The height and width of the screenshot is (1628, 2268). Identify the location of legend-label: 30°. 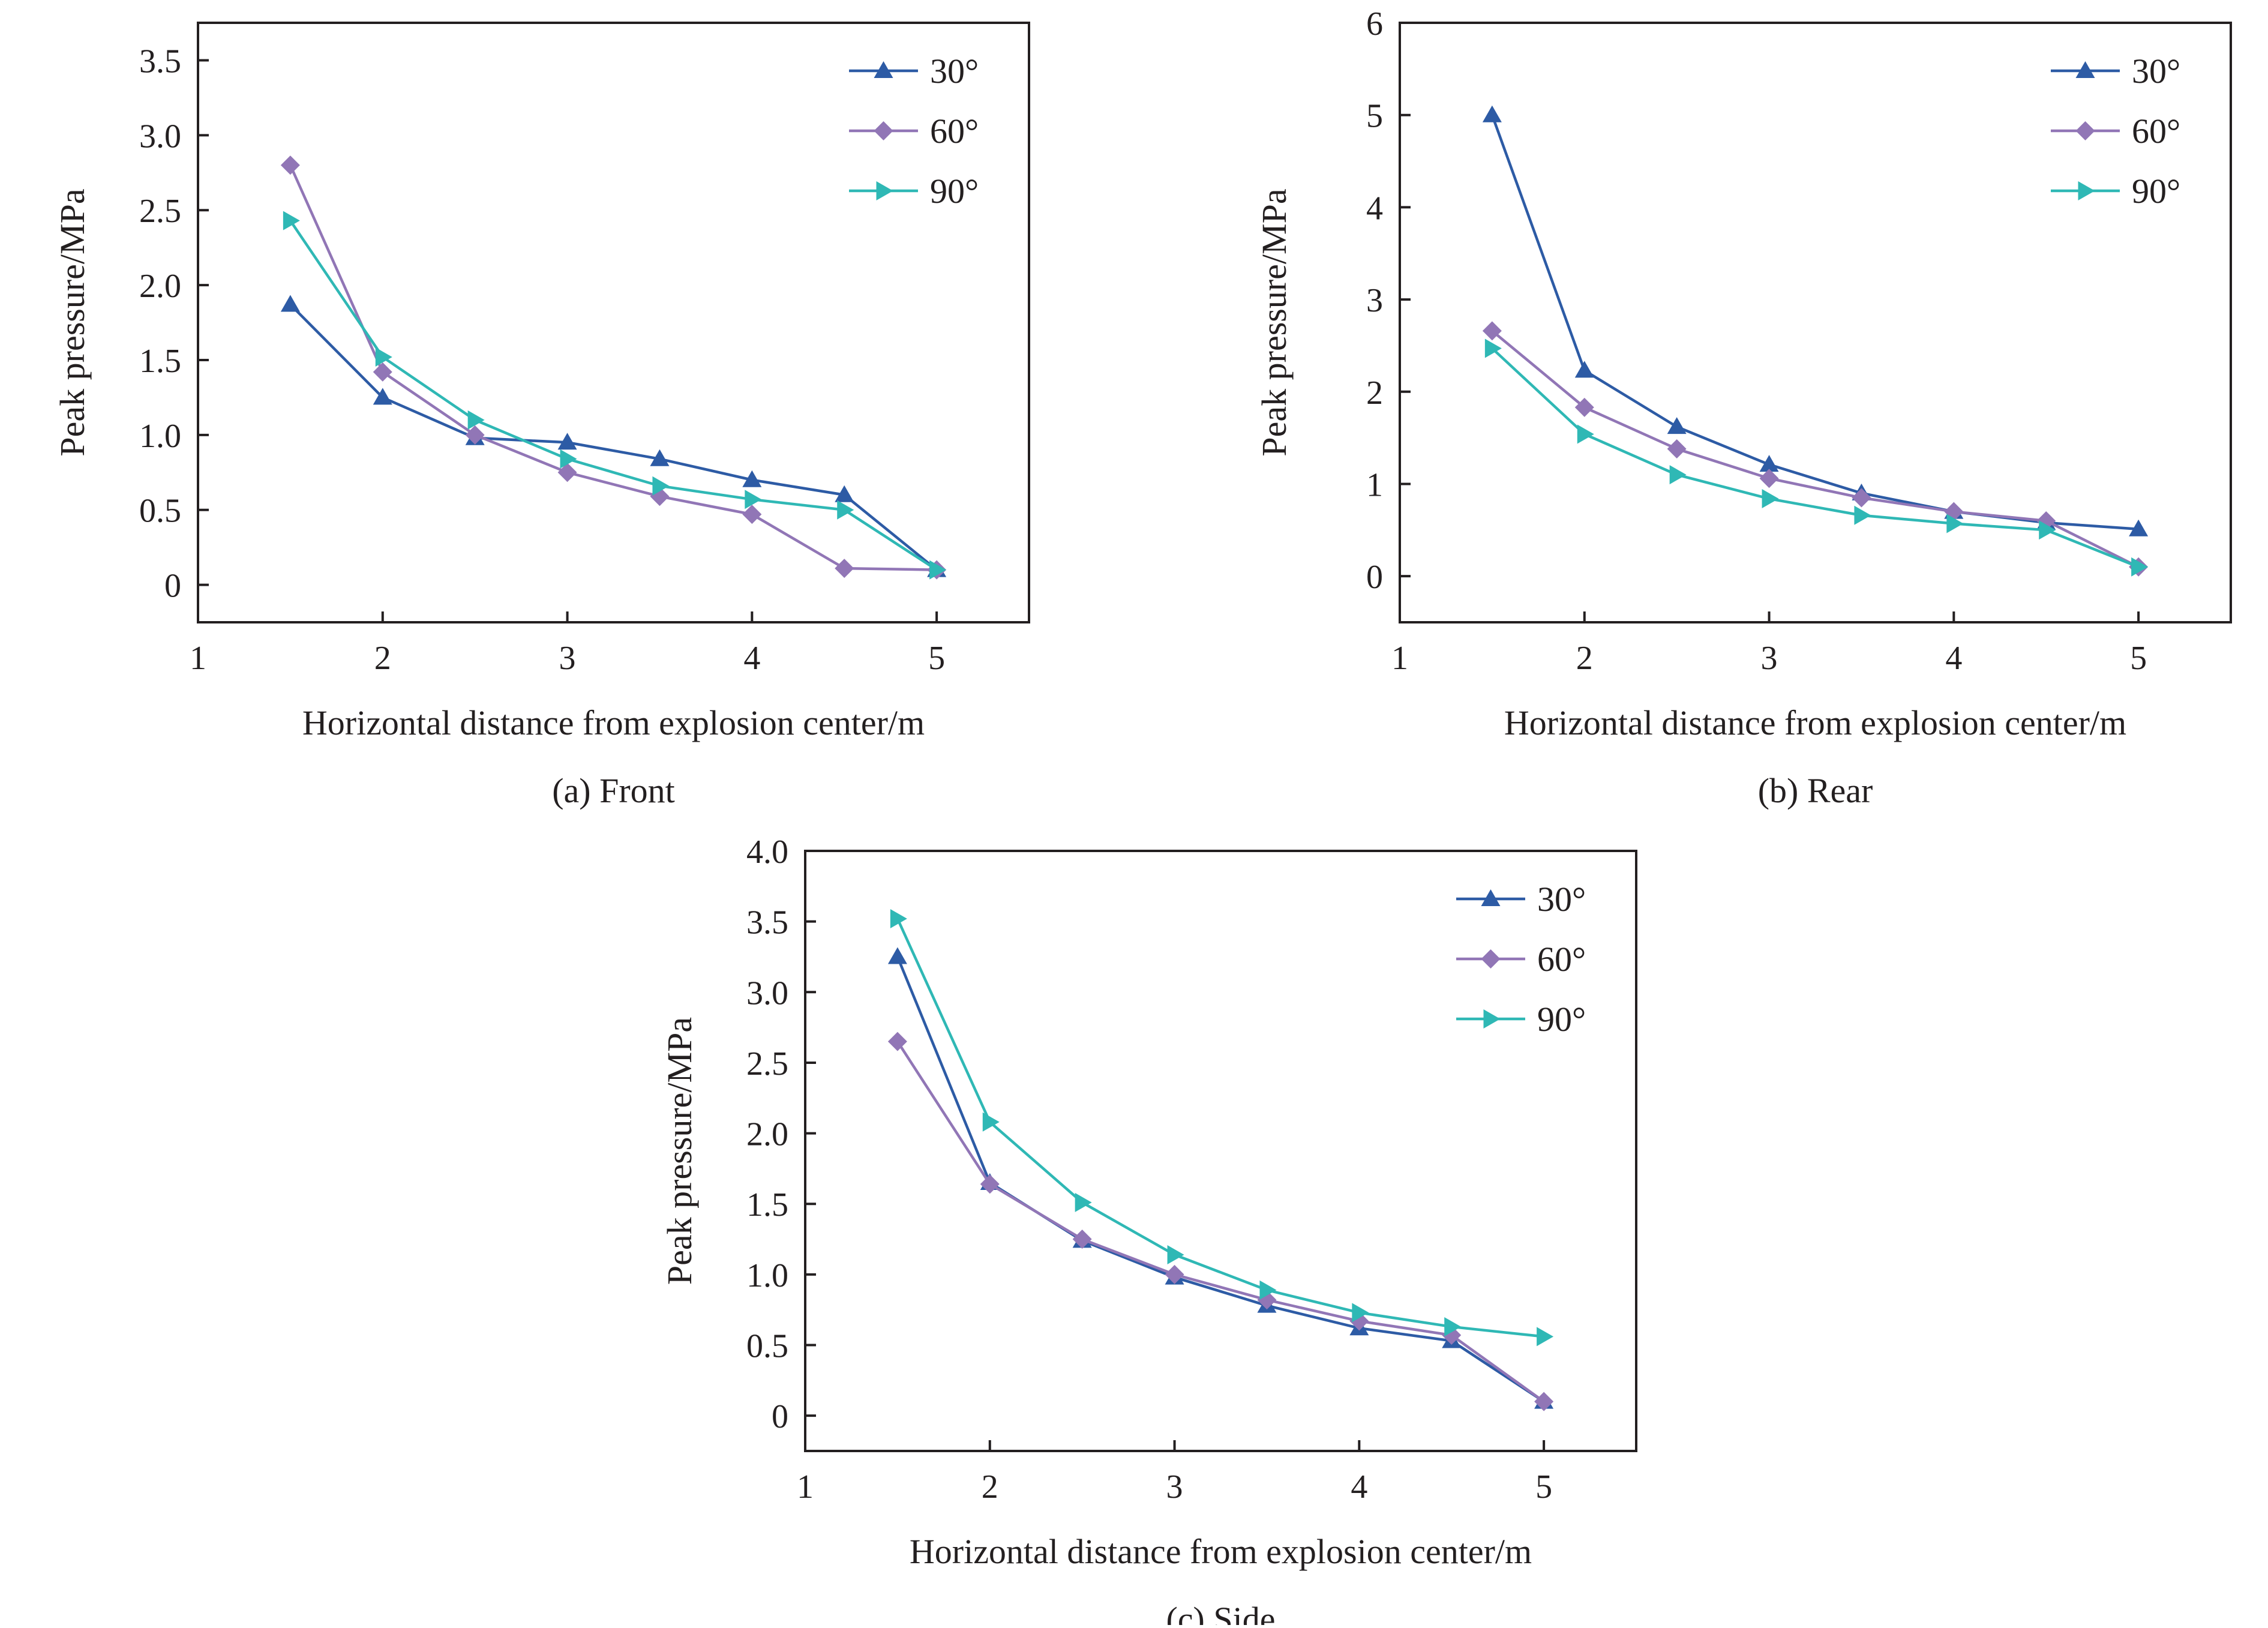
(954, 72).